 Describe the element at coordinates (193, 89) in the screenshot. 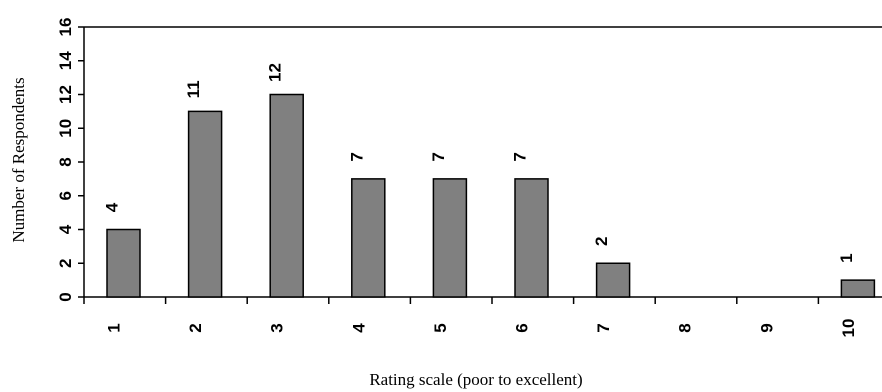

I see `data-label: 11` at that location.